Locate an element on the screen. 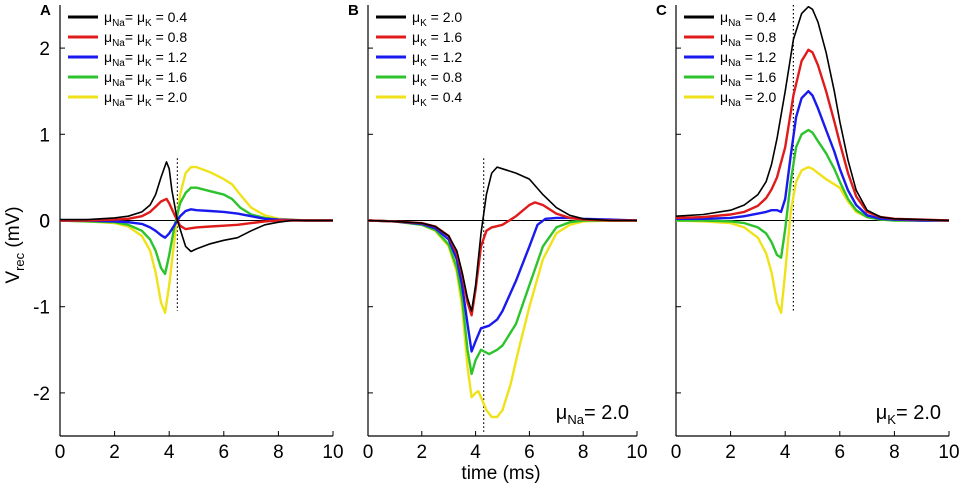 The width and height of the screenshot is (964, 489). panel-label: A is located at coordinates (45, 10).